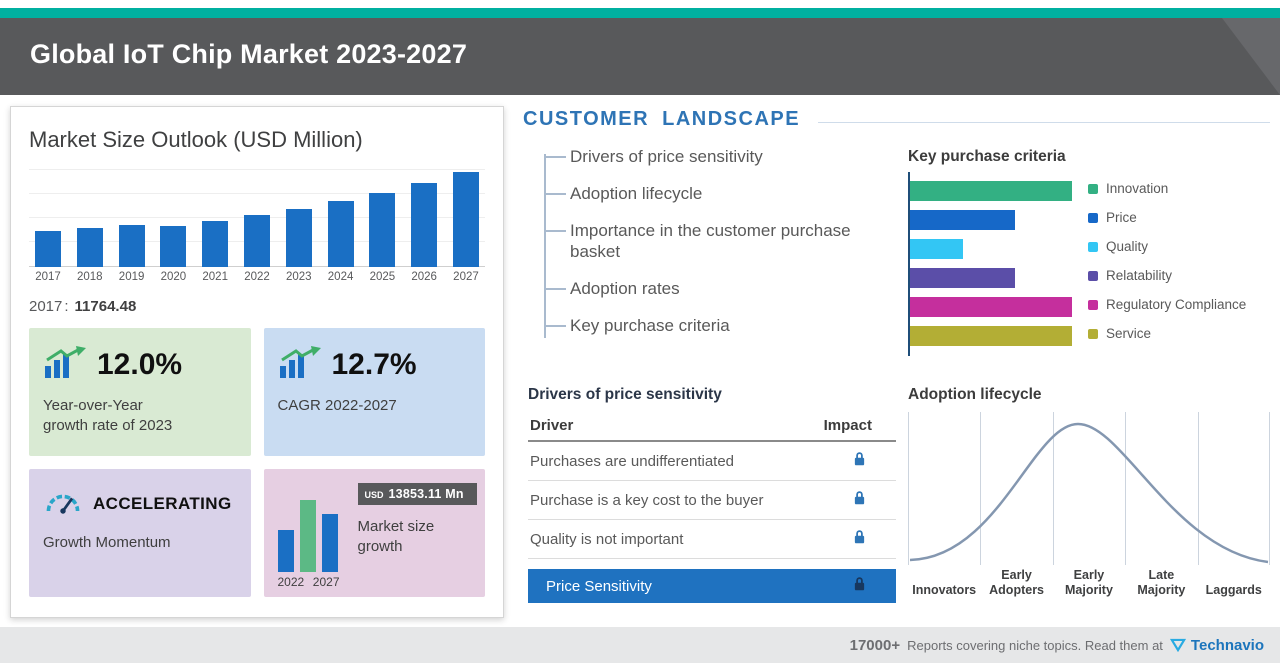  What do you see at coordinates (107, 542) in the screenshot?
I see `momentum-label: Growth Momentum` at bounding box center [107, 542].